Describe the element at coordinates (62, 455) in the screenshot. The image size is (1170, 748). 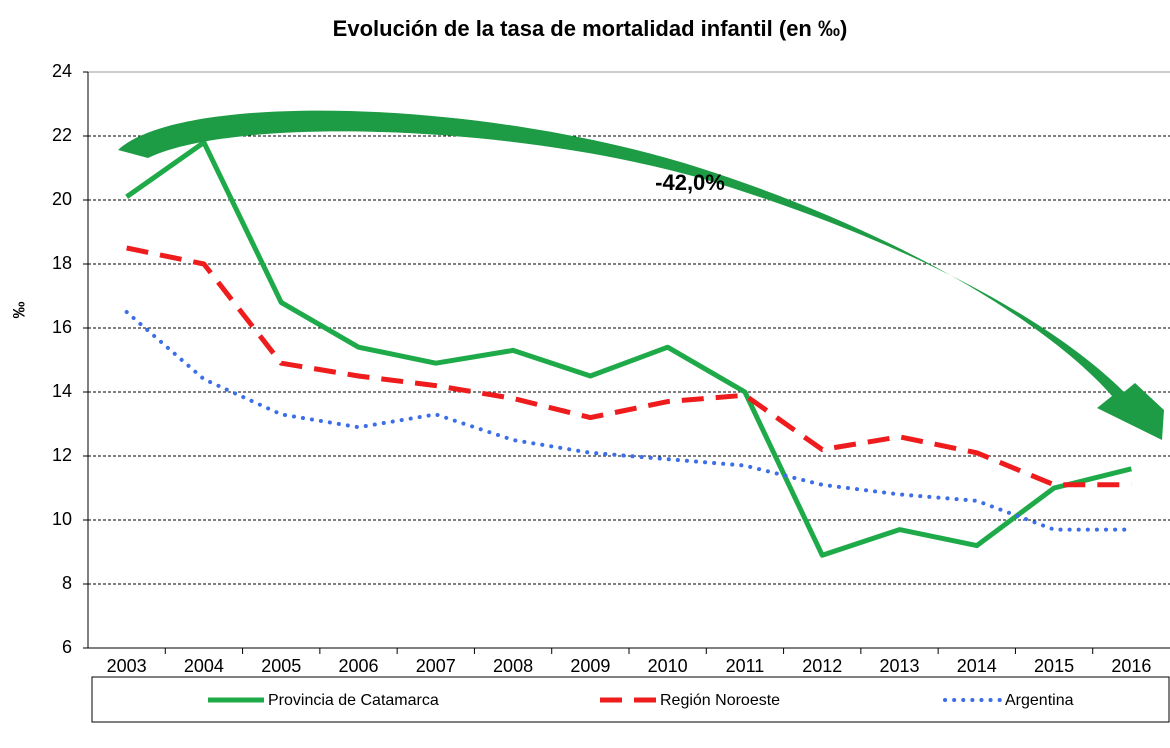
I see `y-tick-label: 12` at that location.